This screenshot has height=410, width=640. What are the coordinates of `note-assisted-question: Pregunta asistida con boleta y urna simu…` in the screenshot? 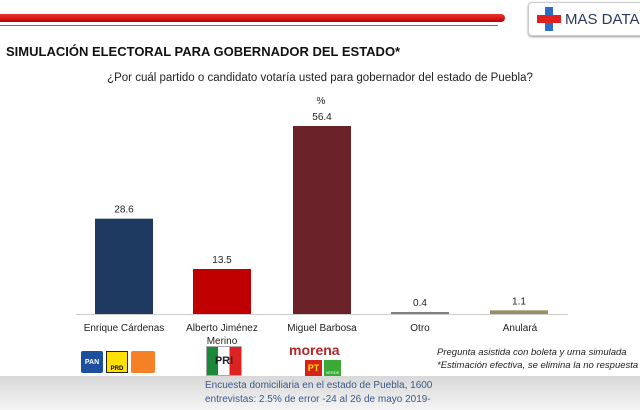 It's located at (532, 352).